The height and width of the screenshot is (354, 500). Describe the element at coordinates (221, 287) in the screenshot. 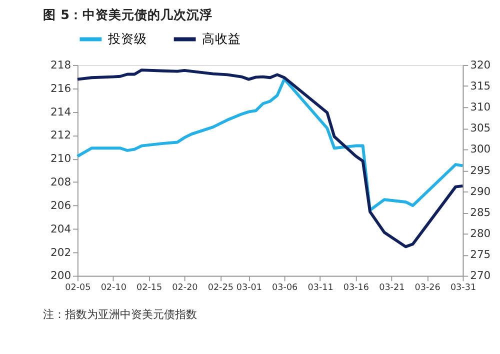

I see `x-tick-label: 02-25` at that location.